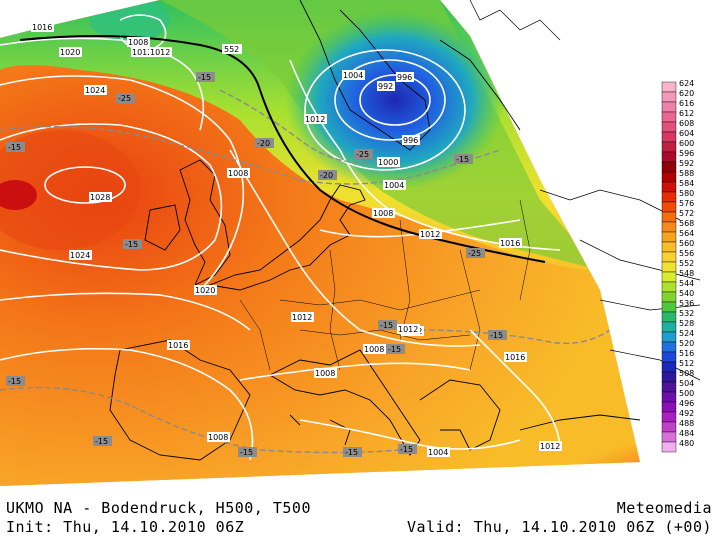 The image size is (720, 540). I want to click on legend-label: 512, so click(686, 363).